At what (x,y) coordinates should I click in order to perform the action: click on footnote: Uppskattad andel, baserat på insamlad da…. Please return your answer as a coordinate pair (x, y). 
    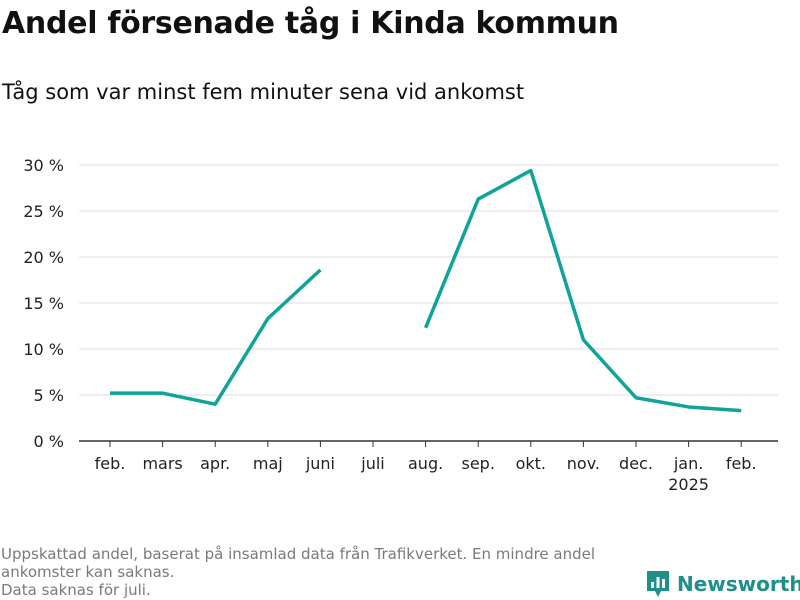
    Looking at the image, I should click on (321, 572).